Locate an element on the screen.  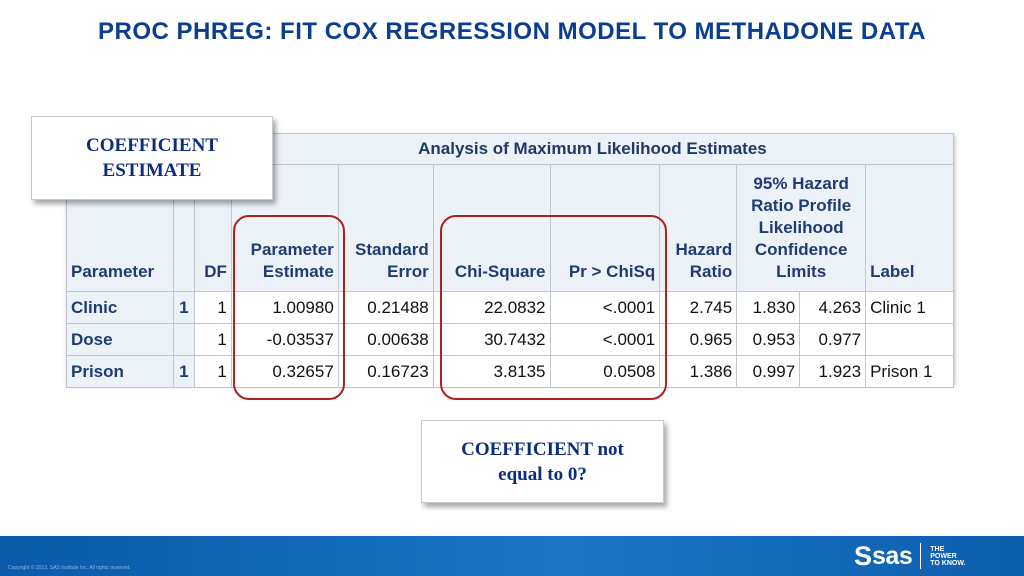
row-class is located at coordinates (183, 339).